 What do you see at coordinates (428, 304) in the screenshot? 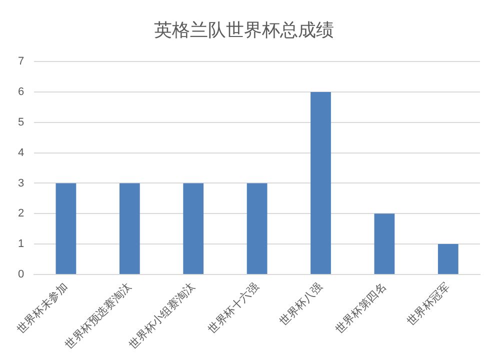
I see `x-tick-label: 世界杯冠军` at bounding box center [428, 304].